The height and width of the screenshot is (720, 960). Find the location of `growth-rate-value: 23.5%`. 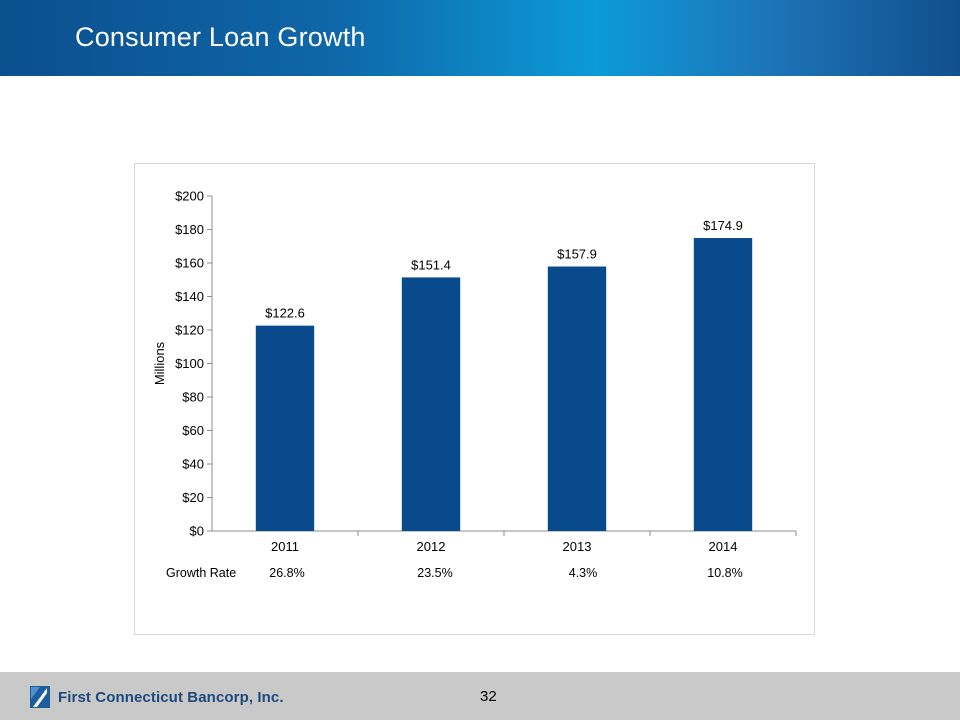

growth-rate-value: 23.5% is located at coordinates (434, 573).